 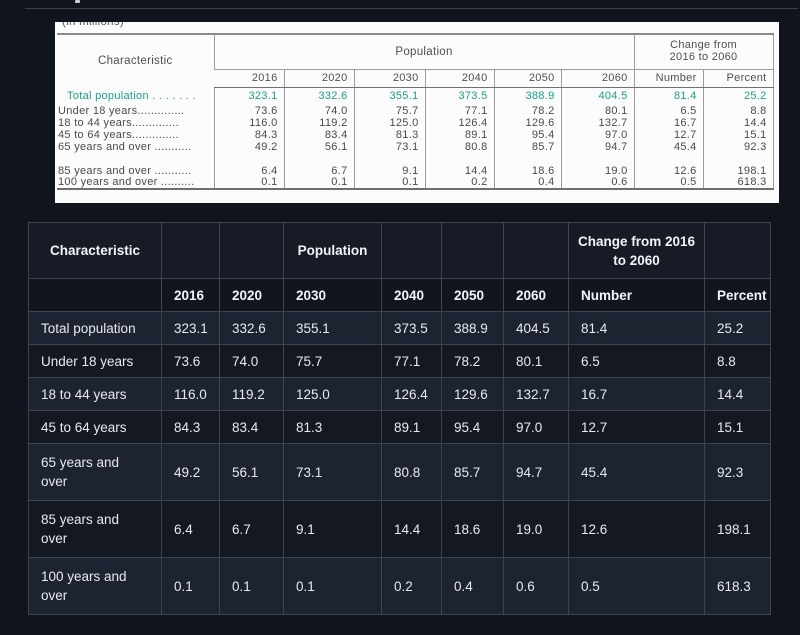 I want to click on cell-value: 12.7, so click(x=636, y=427).